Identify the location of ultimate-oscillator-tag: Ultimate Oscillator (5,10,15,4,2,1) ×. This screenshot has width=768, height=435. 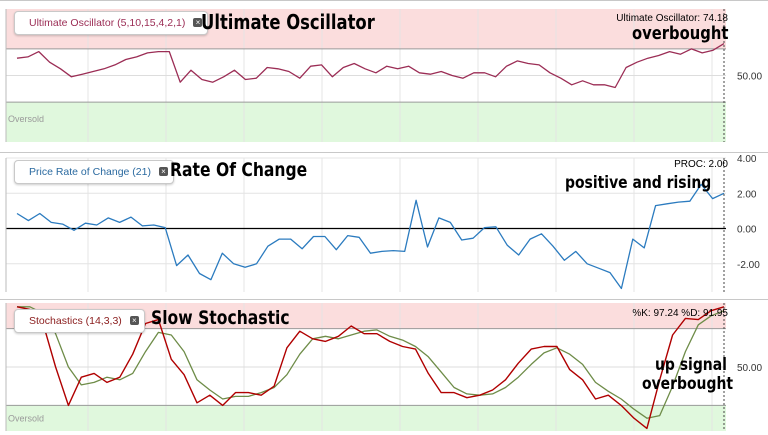
(111, 23).